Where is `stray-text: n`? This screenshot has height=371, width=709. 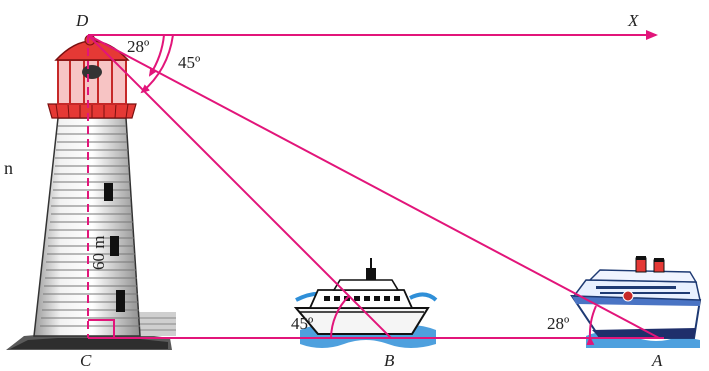 stray-text: n is located at coordinates (8, 168).